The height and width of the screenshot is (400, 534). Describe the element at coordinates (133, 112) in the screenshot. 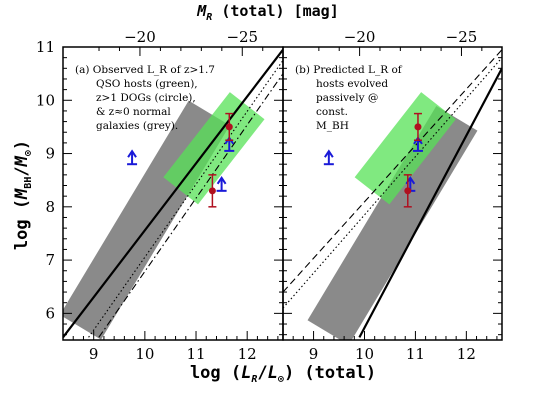

I see `annotation-line: & z≈0 normal` at that location.